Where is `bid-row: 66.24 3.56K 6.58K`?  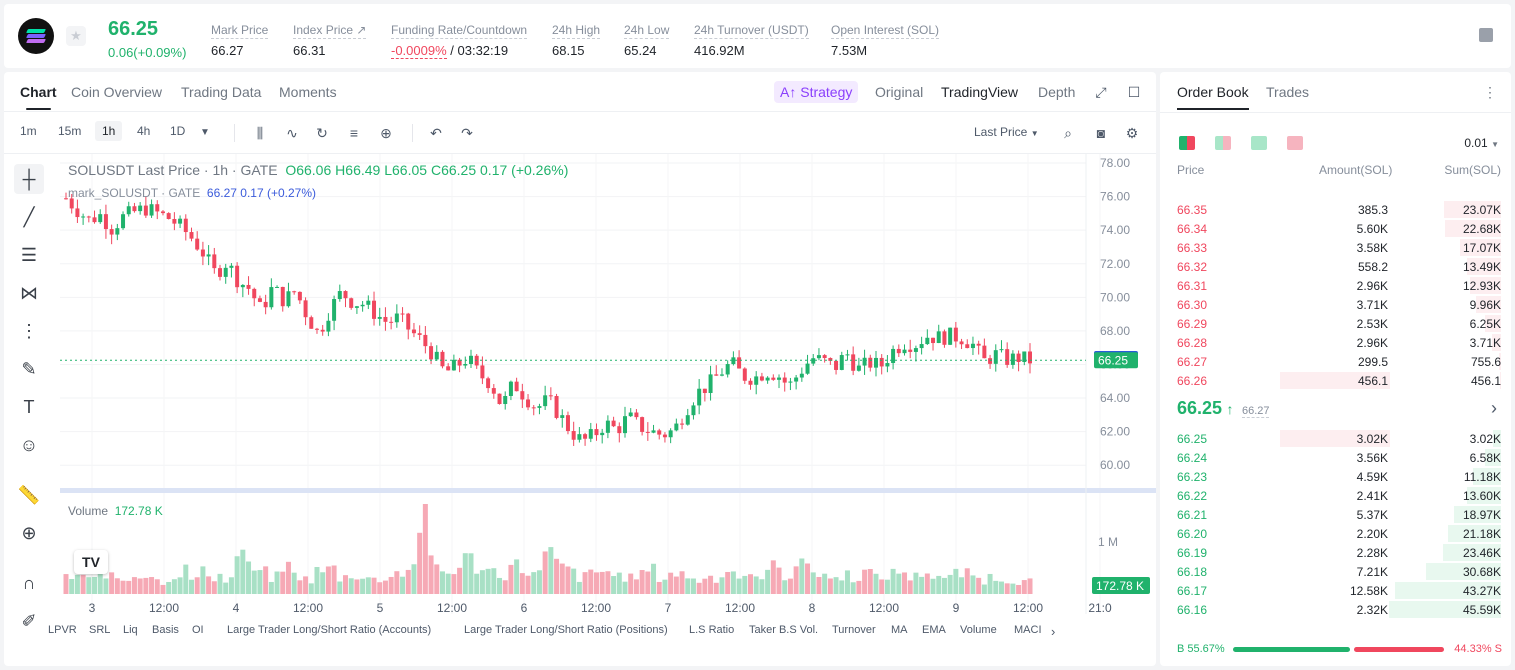 bid-row: 66.24 3.56K 6.58K is located at coordinates (1335, 457).